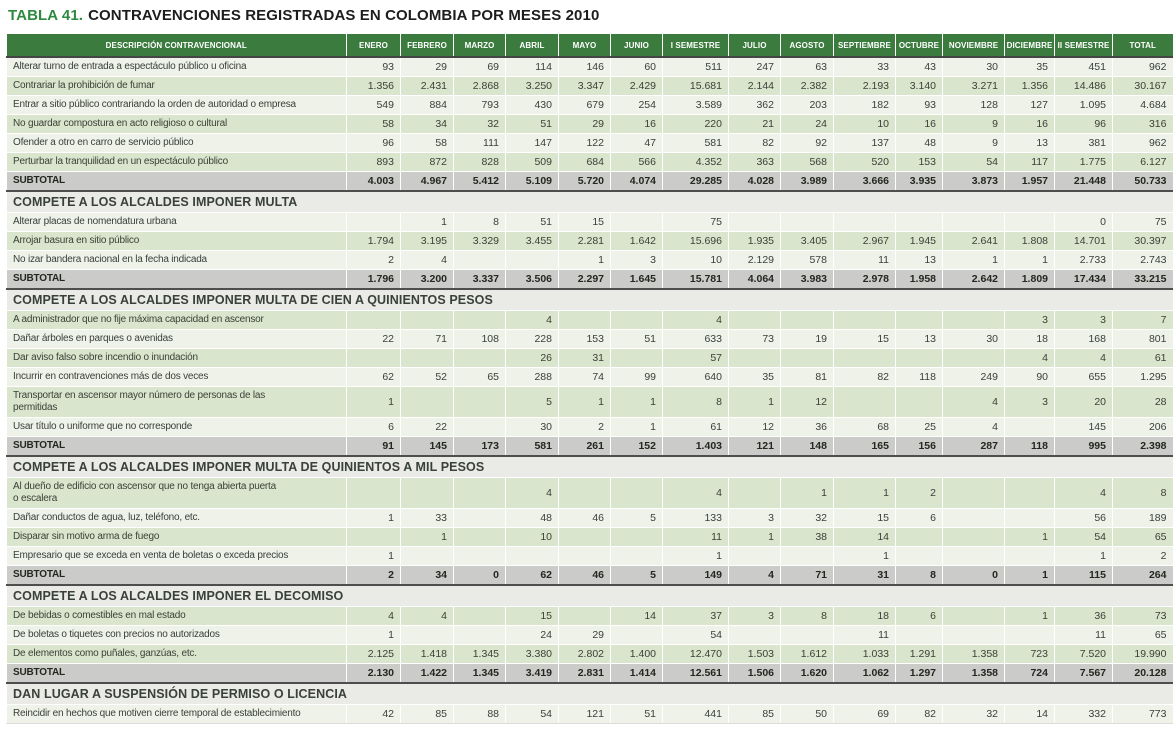  What do you see at coordinates (532, 654) in the screenshot?
I see `cell-value: 3.380` at bounding box center [532, 654].